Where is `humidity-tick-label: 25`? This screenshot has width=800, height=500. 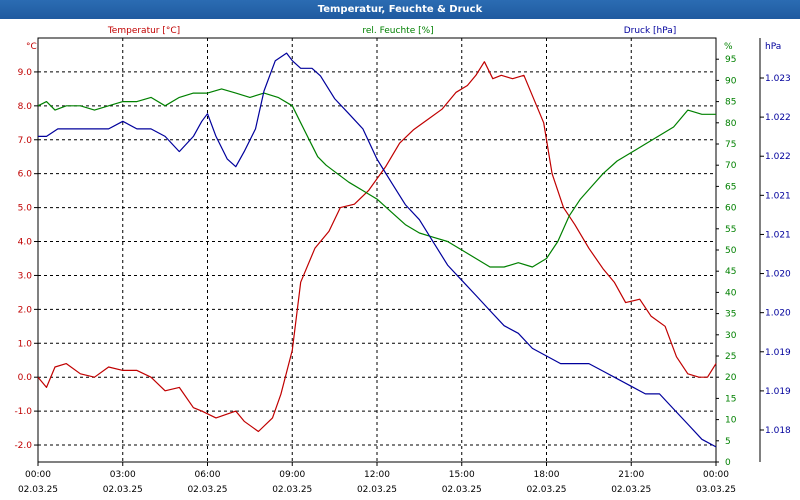
humidity-tick-label: 25 is located at coordinates (730, 357).